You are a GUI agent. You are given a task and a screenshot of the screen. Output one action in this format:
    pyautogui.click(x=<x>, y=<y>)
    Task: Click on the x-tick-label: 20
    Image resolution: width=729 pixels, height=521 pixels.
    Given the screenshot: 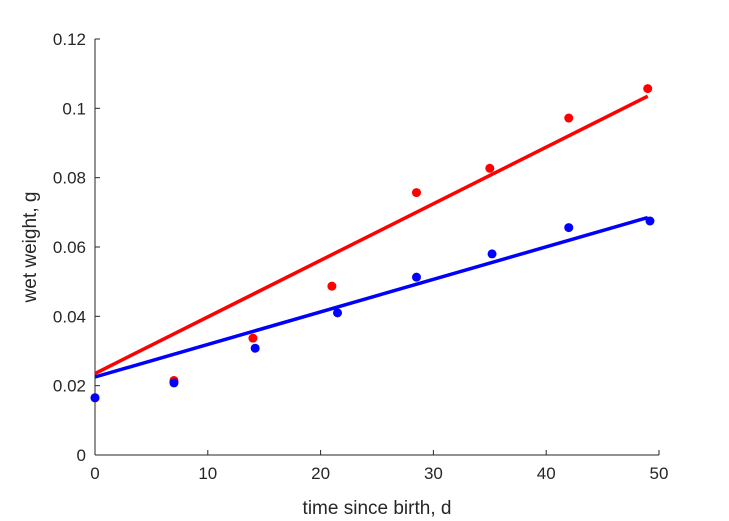 What is the action you would take?
    pyautogui.click(x=320, y=473)
    